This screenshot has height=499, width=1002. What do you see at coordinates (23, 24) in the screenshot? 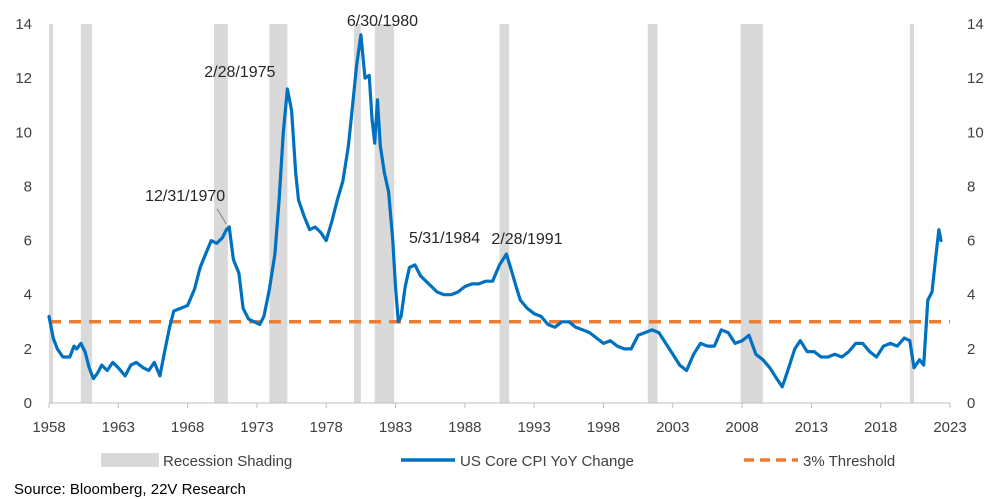
I see `y-tick-label-left: 14` at bounding box center [23, 24].